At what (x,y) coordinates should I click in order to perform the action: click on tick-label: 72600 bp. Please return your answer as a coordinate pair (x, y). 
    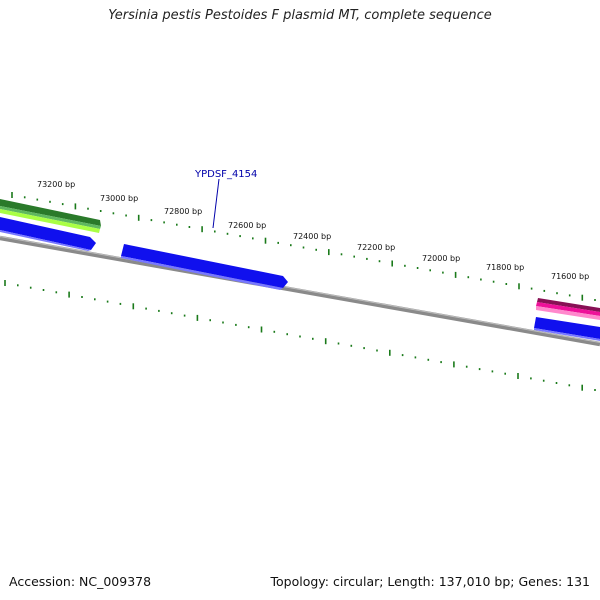
    Looking at the image, I should click on (247, 225).